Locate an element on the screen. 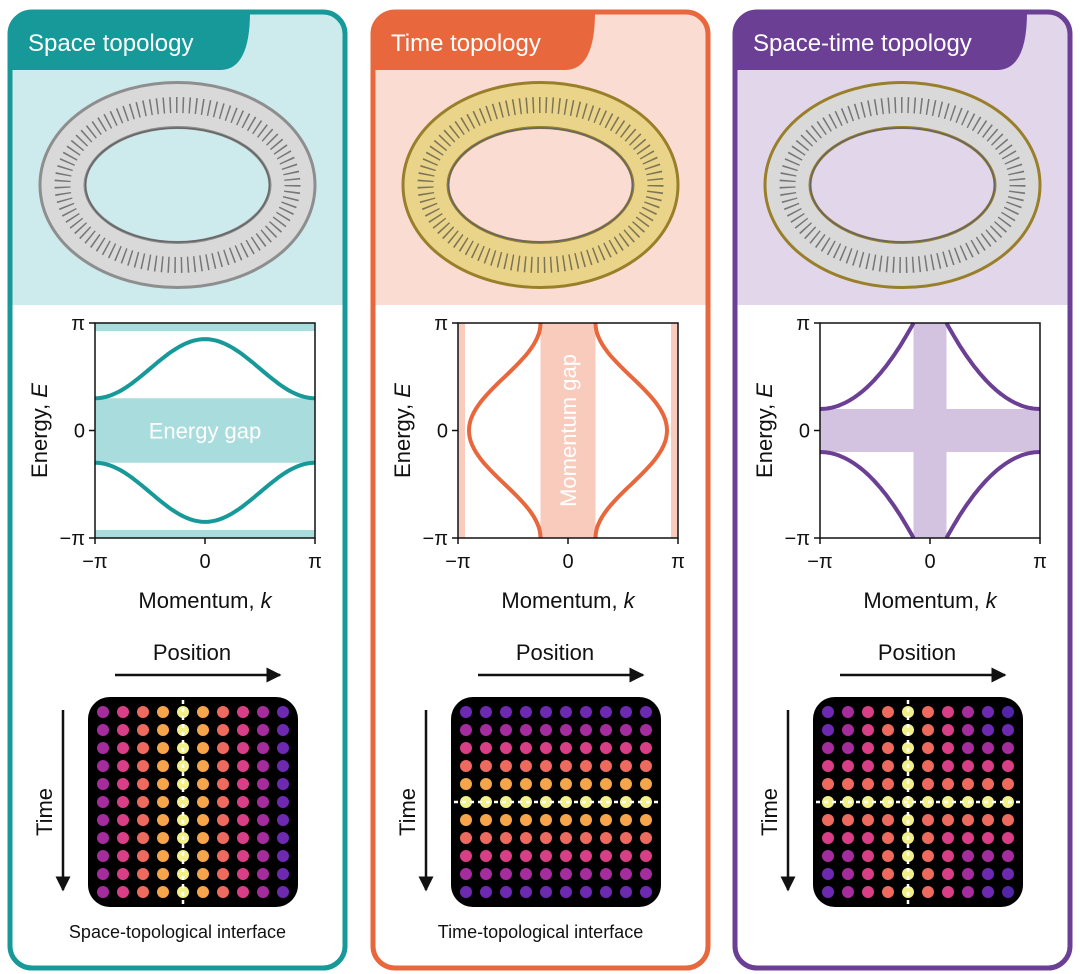  ring-inner-edge is located at coordinates (902, 185).